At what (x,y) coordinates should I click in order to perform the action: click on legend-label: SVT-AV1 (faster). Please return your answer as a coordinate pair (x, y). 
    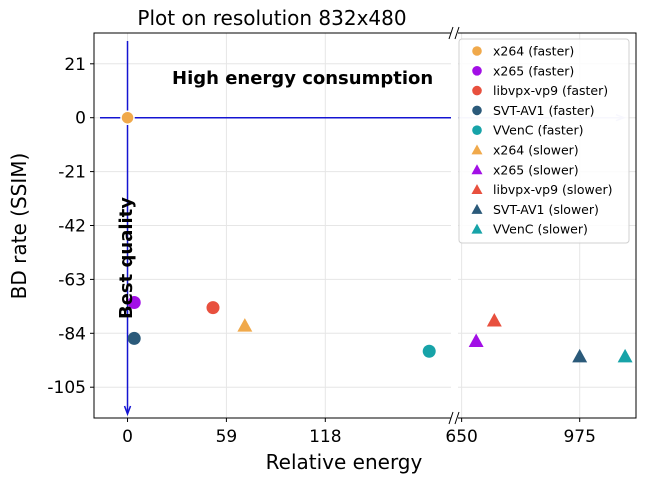
    Looking at the image, I should click on (544, 110).